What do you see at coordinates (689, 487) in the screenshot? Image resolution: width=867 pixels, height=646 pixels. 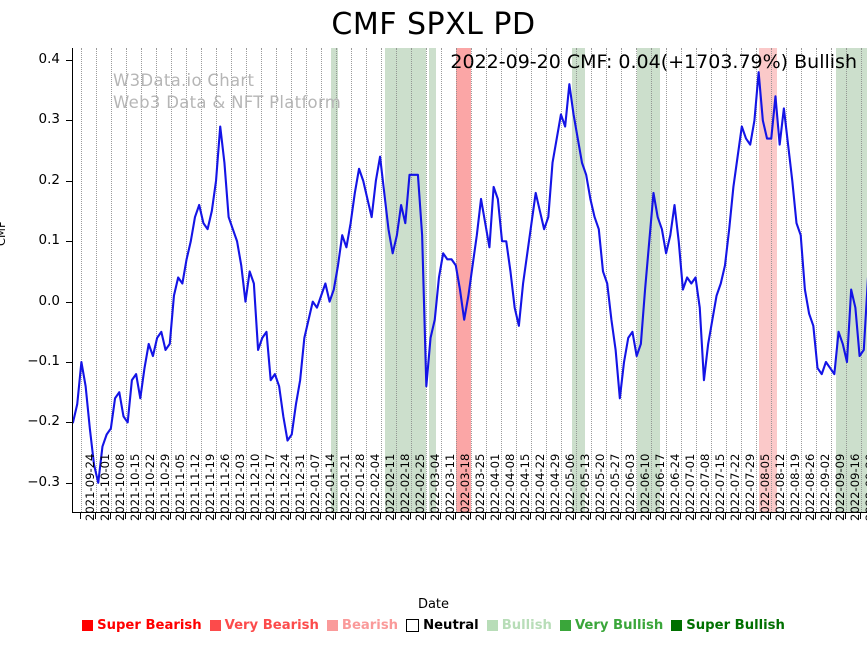 I see `x-tick-label: 2022-07-01` at bounding box center [689, 487].